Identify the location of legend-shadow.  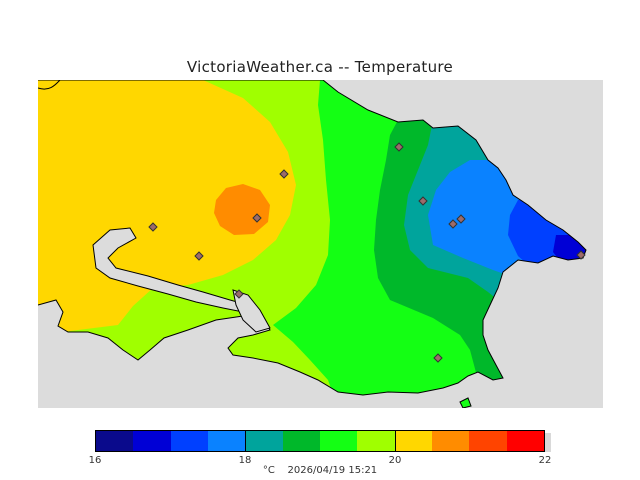
(548, 442).